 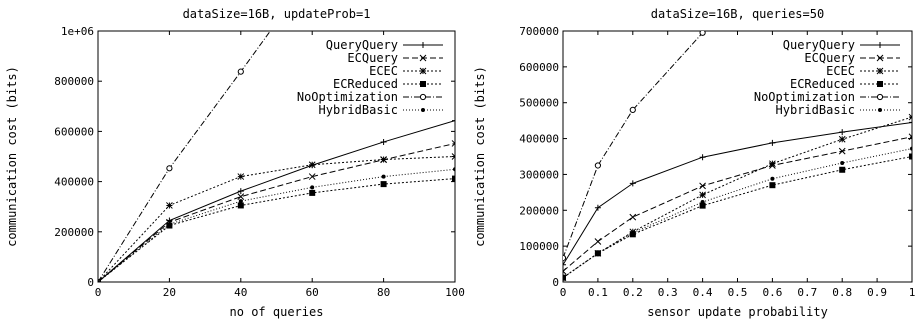 What do you see at coordinates (807, 292) in the screenshot?
I see `x-tick-label: 0.7` at bounding box center [807, 292].